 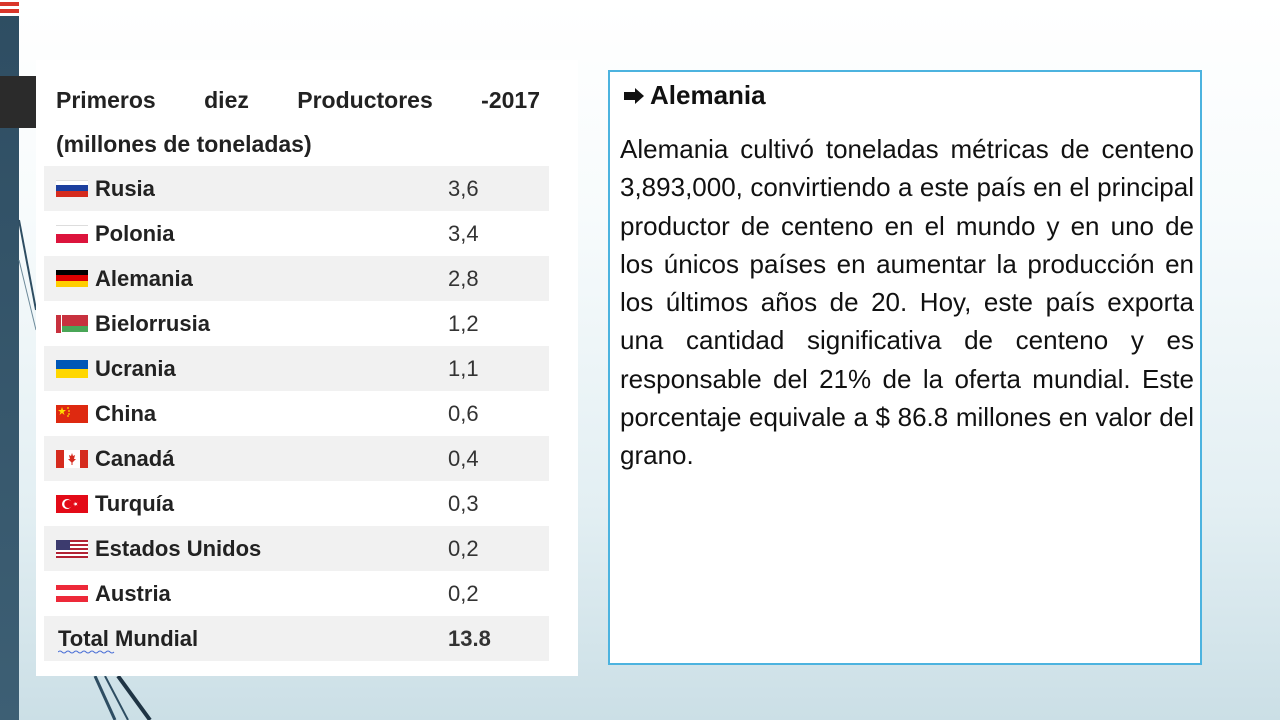 What do you see at coordinates (126, 413) in the screenshot?
I see `country-name: China` at bounding box center [126, 413].